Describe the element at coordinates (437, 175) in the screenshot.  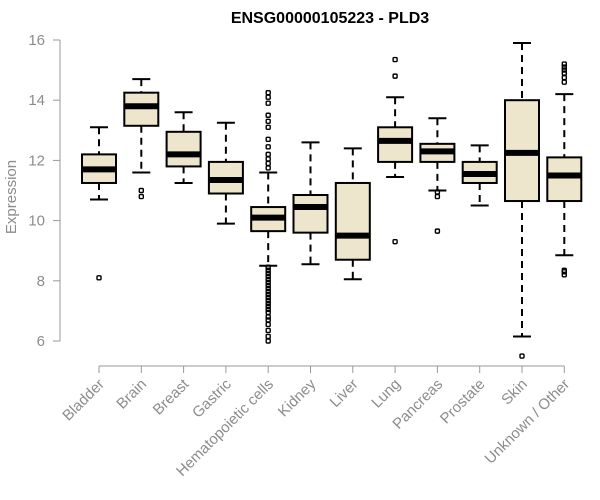
I see `box-pancreas` at that location.